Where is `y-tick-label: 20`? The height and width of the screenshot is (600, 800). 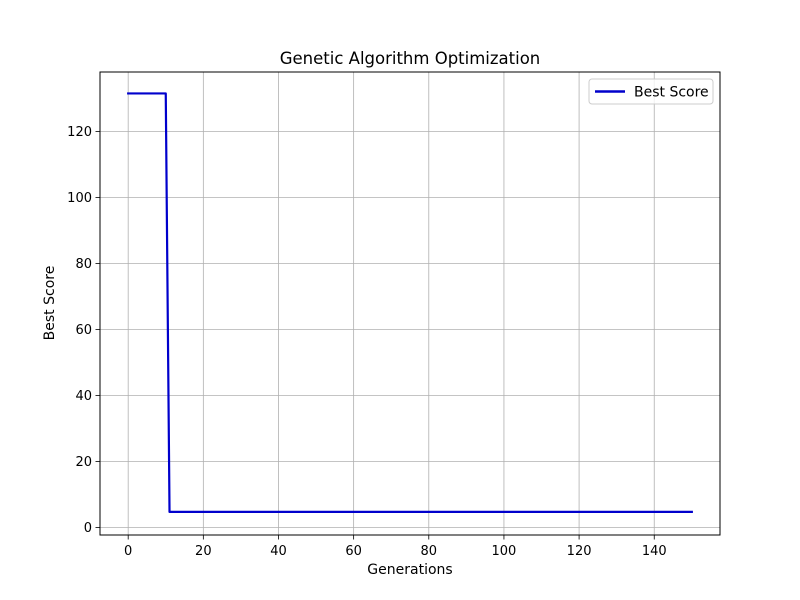
y-tick-label: 20 is located at coordinates (83, 462).